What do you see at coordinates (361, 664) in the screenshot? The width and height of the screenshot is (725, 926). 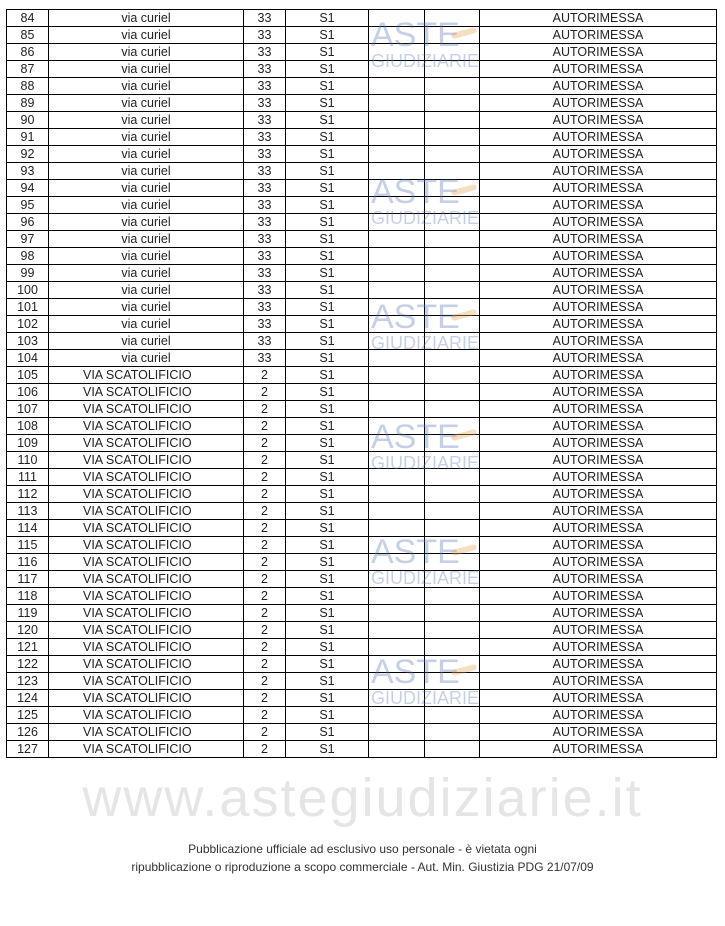 I see `table-row: 122 VIA SCATOLIFICIO 2 S1 AUTORIMESSA` at bounding box center [361, 664].